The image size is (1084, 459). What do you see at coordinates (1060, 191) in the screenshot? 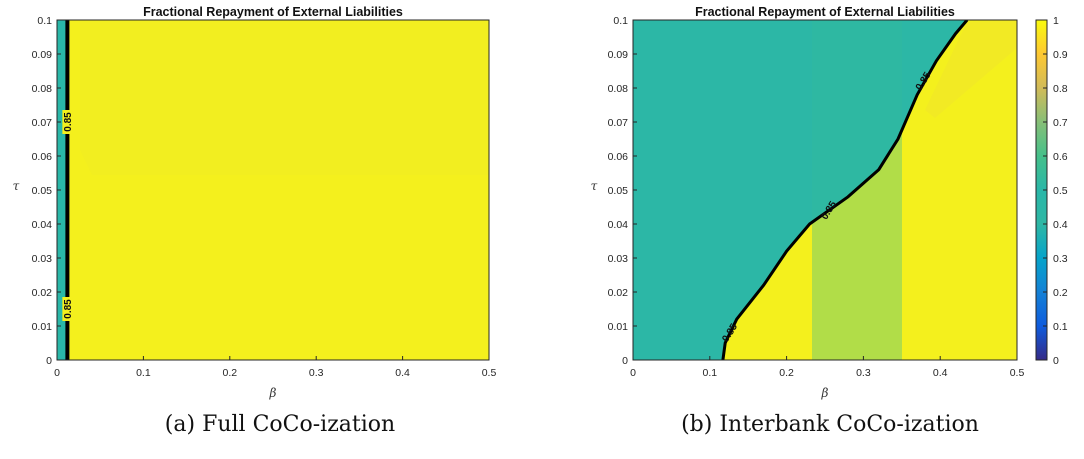
I see `colorbar-tick-label: 0.5` at bounding box center [1060, 191].